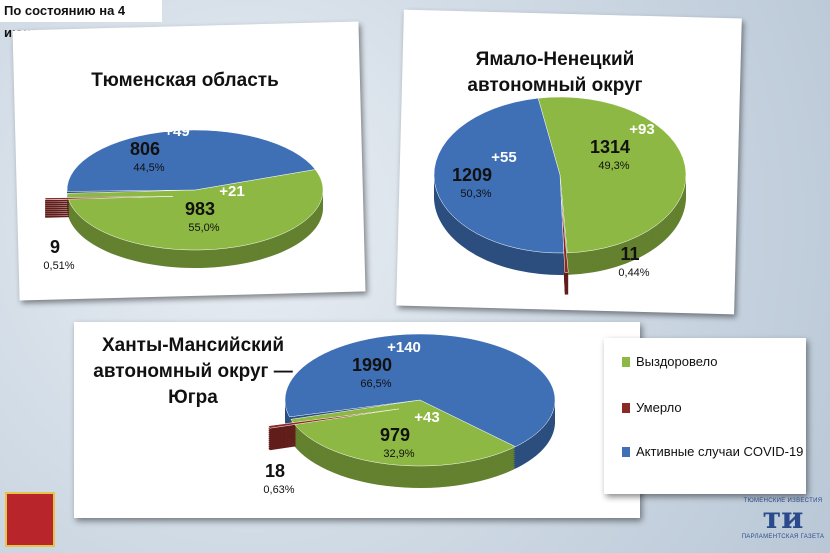 The height and width of the screenshot is (553, 830). Describe the element at coordinates (30, 519) in the screenshot. I see `emblem` at that location.